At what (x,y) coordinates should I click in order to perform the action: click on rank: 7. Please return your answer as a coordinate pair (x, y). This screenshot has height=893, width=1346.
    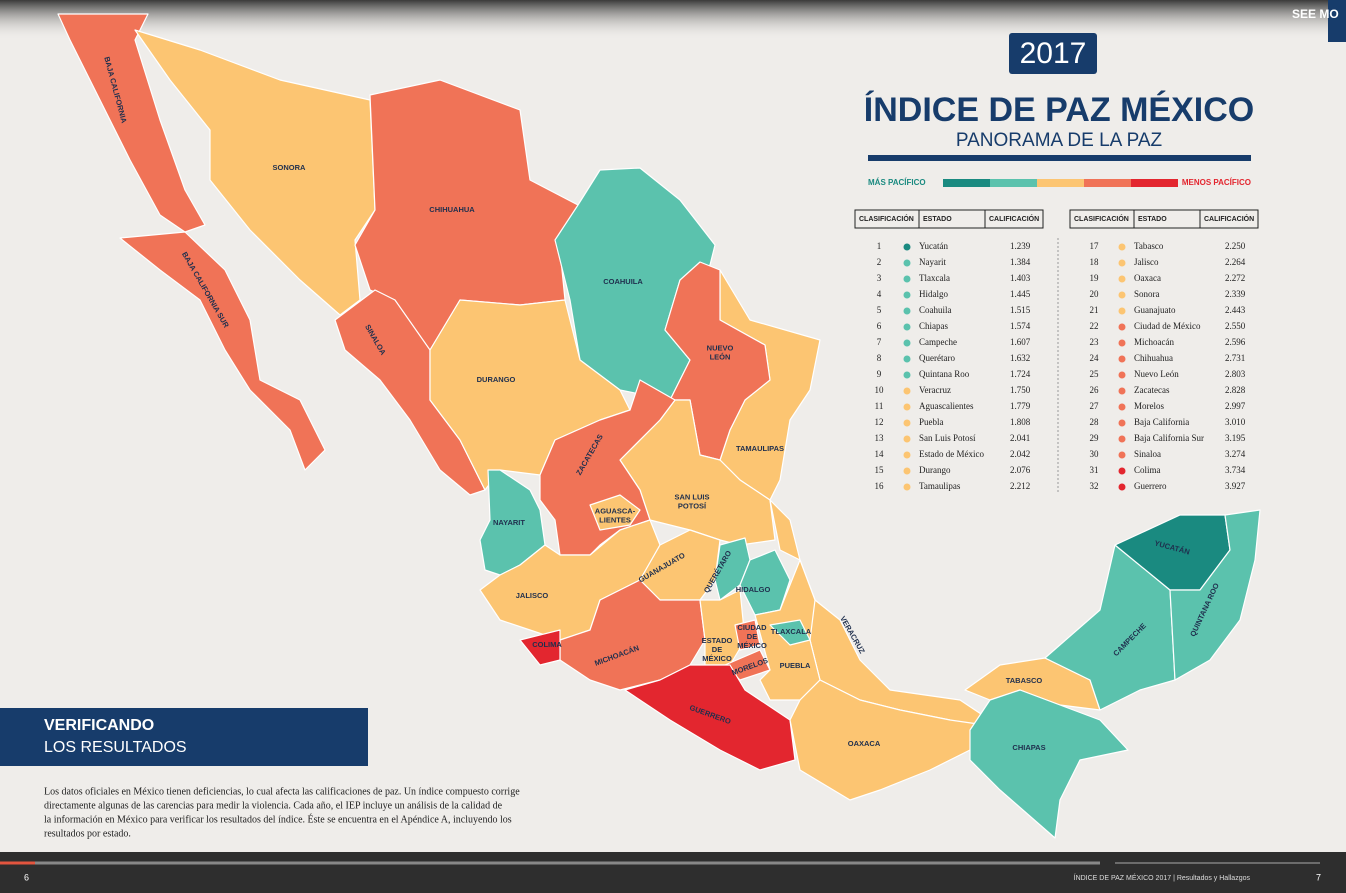
    Looking at the image, I should click on (879, 342).